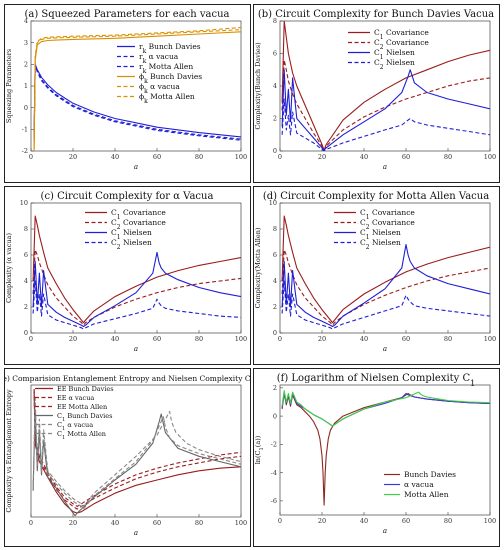  I want to click on y-axis-label: Complexity vs Entanglement Entropy, so click(9, 451).